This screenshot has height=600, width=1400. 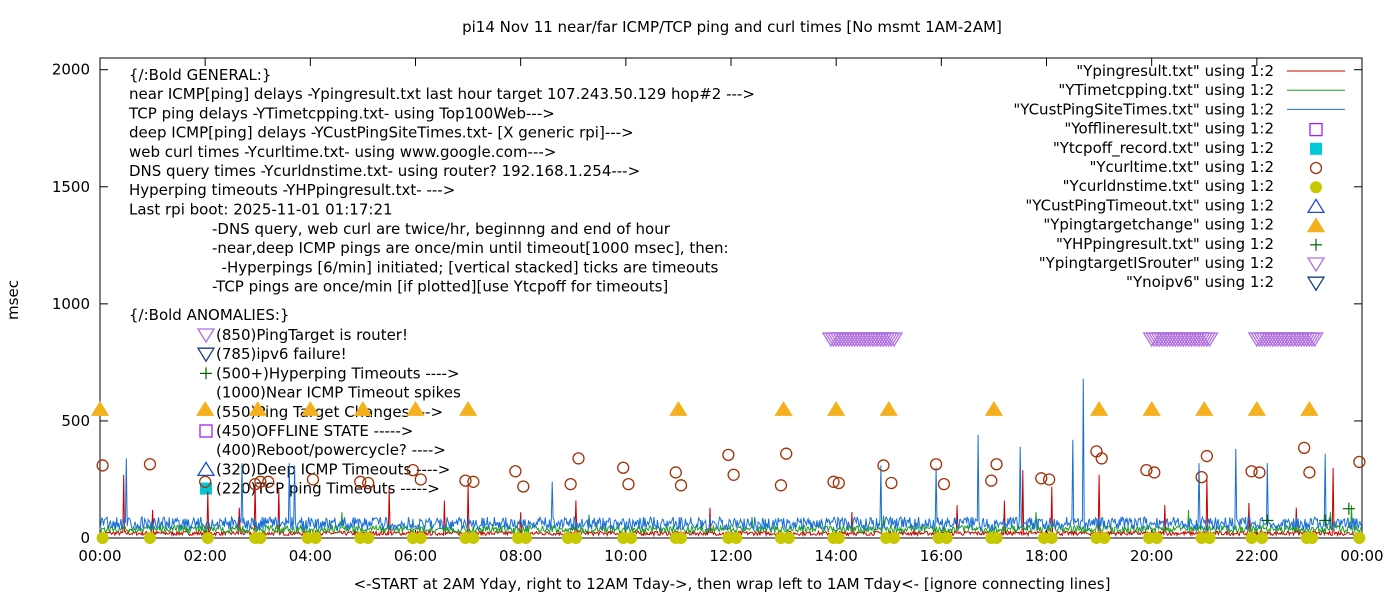 What do you see at coordinates (205, 556) in the screenshot?
I see `x-tick-label: 02:00` at bounding box center [205, 556].